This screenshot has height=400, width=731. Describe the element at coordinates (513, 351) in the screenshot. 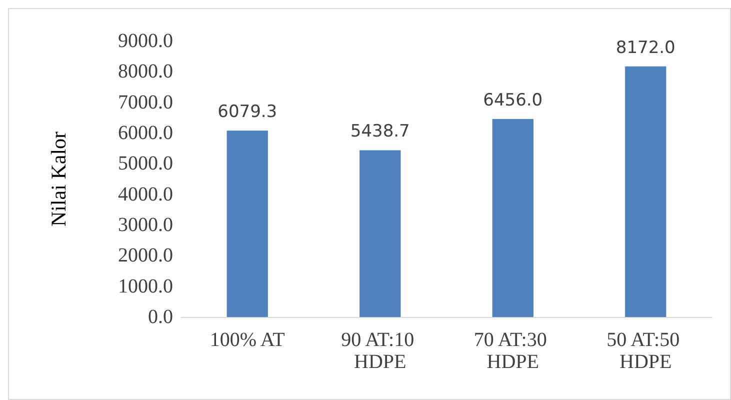

I see `x-tick-label: 70 AT:30 HDPE` at that location.